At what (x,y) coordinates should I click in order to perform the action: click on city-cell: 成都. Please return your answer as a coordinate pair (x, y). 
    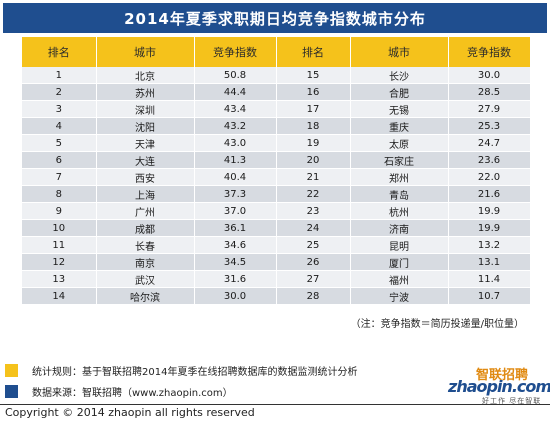
    Looking at the image, I should click on (145, 228).